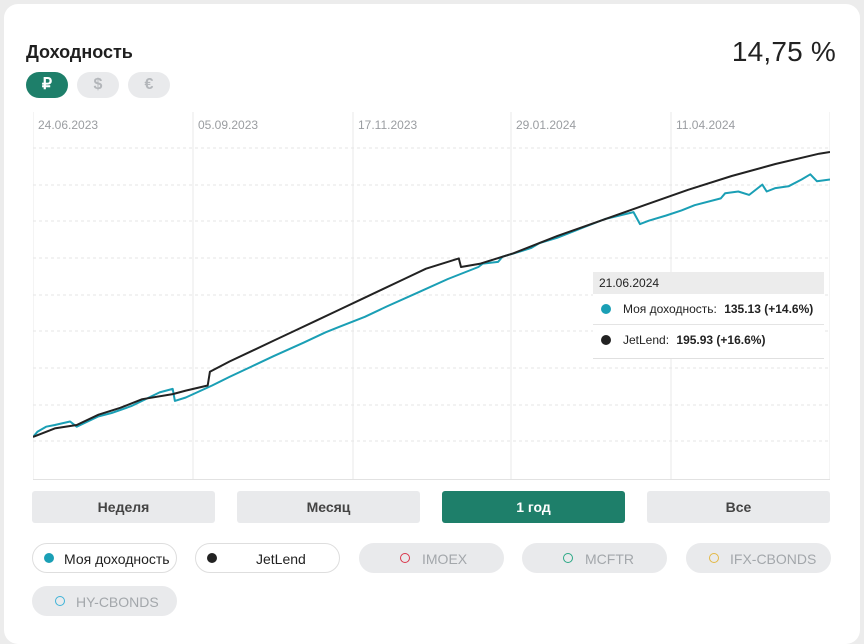  Describe the element at coordinates (387, 125) in the screenshot. I see `x-tick-label: 17.11.2023` at that location.